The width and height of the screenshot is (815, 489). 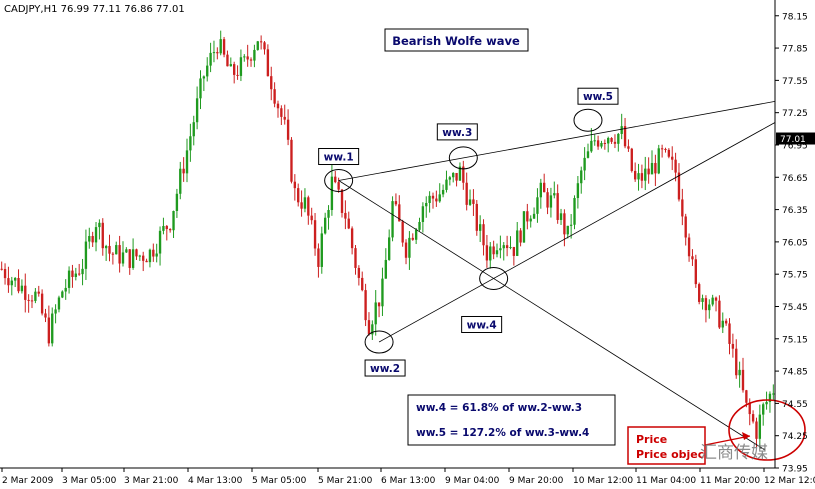 What do you see at coordinates (457, 133) in the screenshot?
I see `wolfe-label: ww.3` at bounding box center [457, 133].